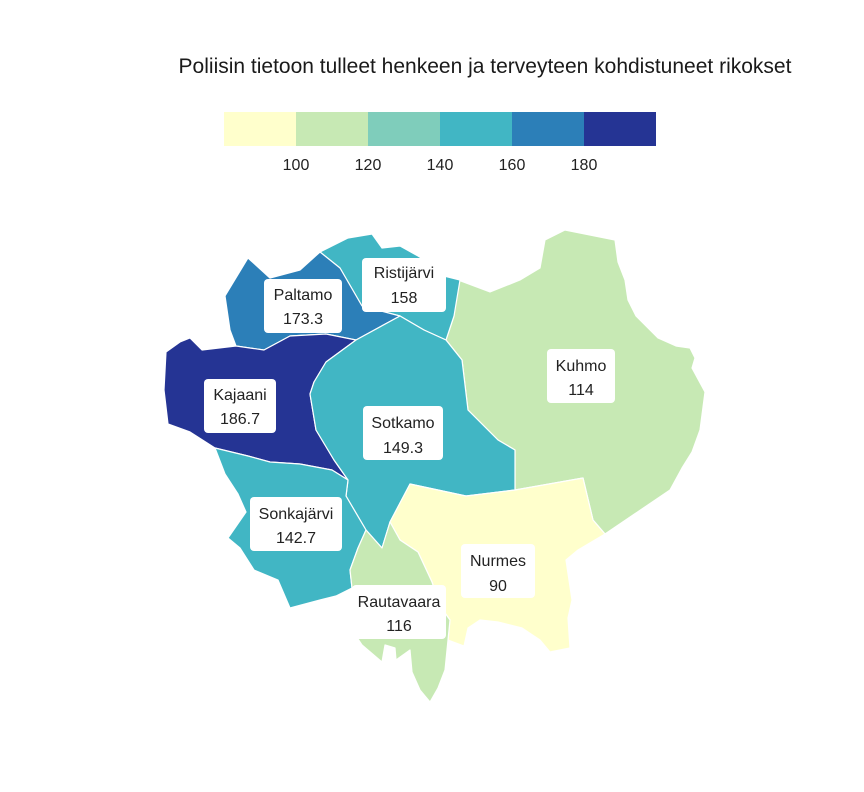 The width and height of the screenshot is (864, 792). What do you see at coordinates (403, 448) in the screenshot?
I see `label-sotkamo-value: 149.3` at bounding box center [403, 448].